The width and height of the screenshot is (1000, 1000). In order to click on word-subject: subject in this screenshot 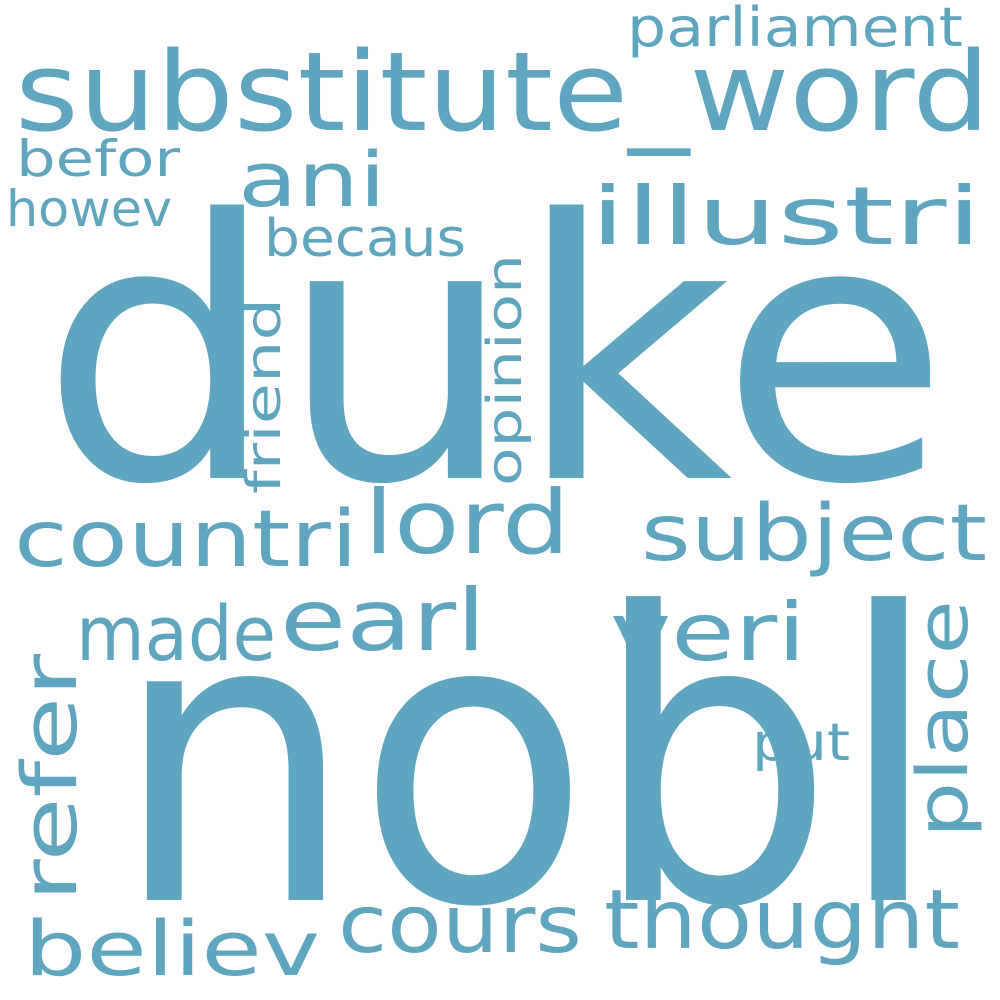, I will do `click(814, 534)`.